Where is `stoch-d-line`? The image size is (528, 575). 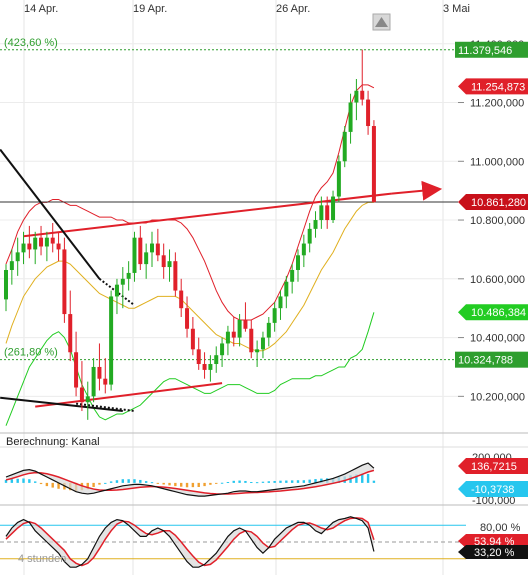 stoch-d-line is located at coordinates (190, 542).